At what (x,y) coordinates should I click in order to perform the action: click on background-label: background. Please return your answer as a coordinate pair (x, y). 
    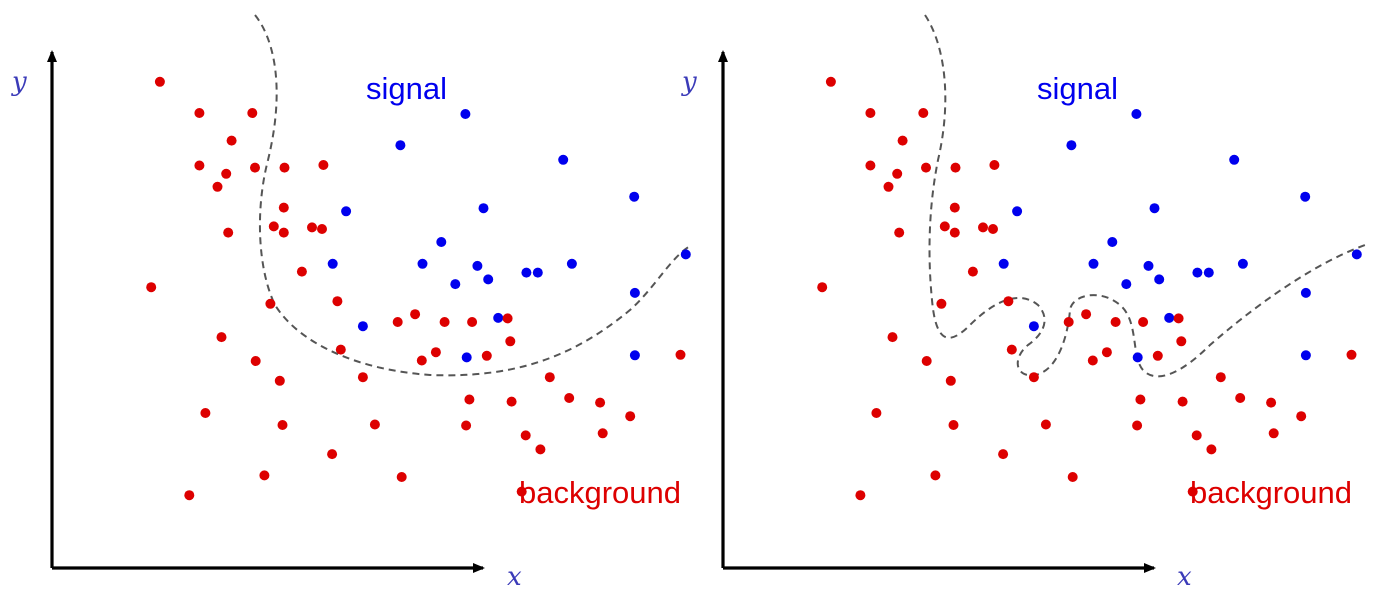
    Looking at the image, I should click on (1271, 492).